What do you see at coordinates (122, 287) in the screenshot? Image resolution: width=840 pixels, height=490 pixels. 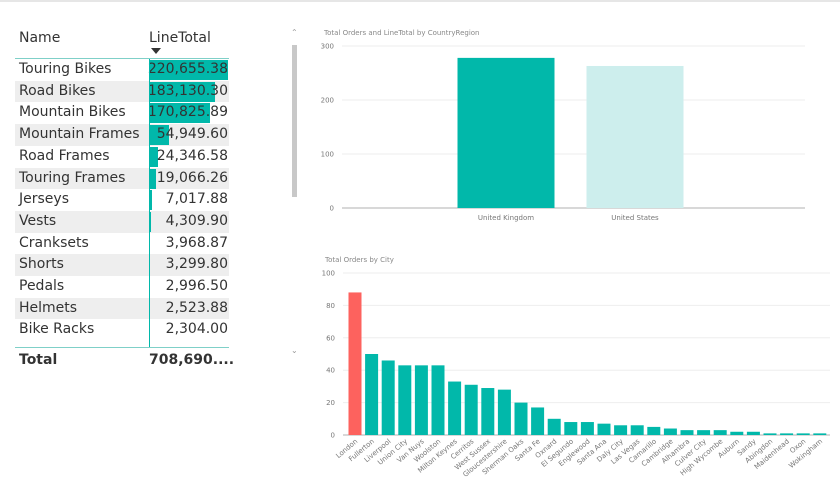 I see `table-row: Pedals 2,996.50` at bounding box center [122, 287].